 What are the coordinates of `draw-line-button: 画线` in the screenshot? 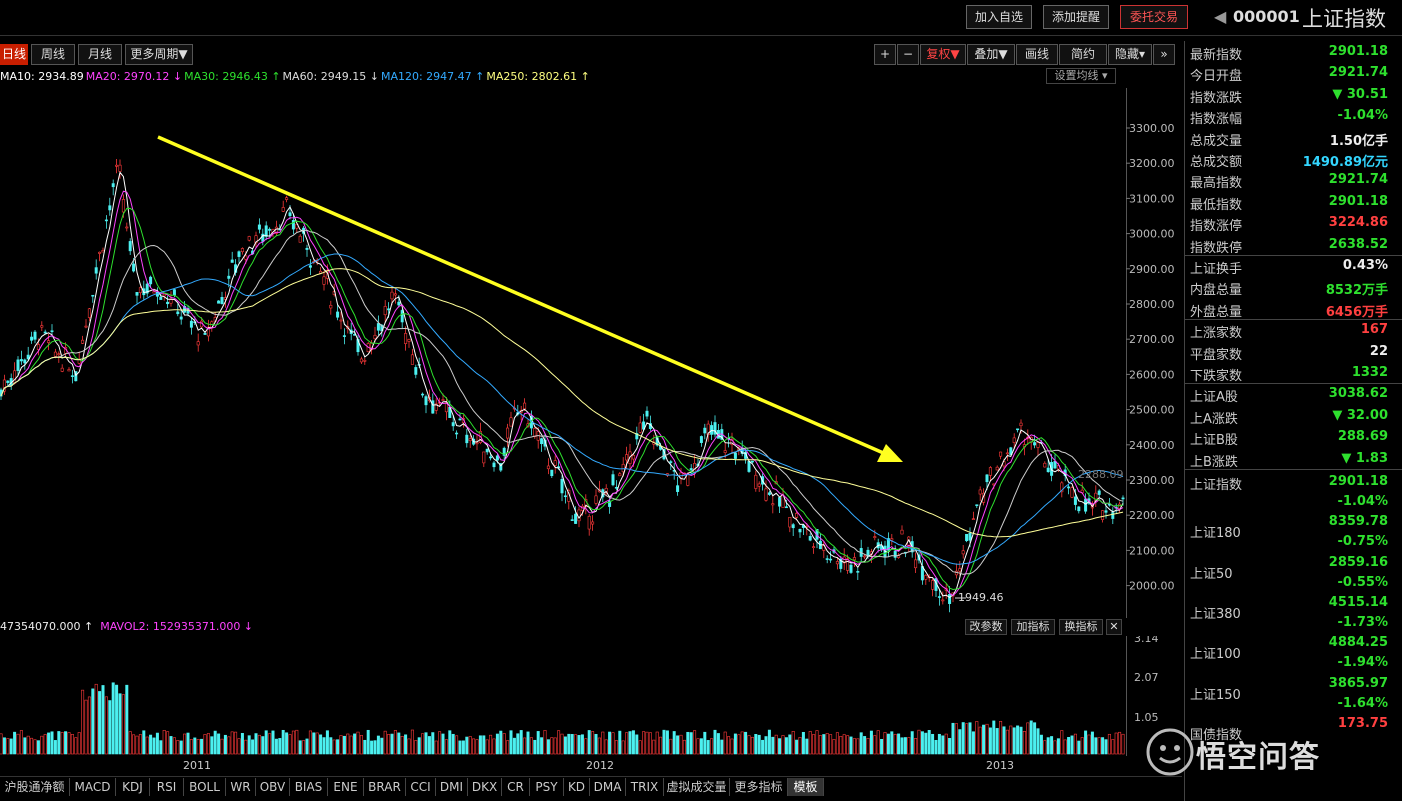 It's located at (1037, 54).